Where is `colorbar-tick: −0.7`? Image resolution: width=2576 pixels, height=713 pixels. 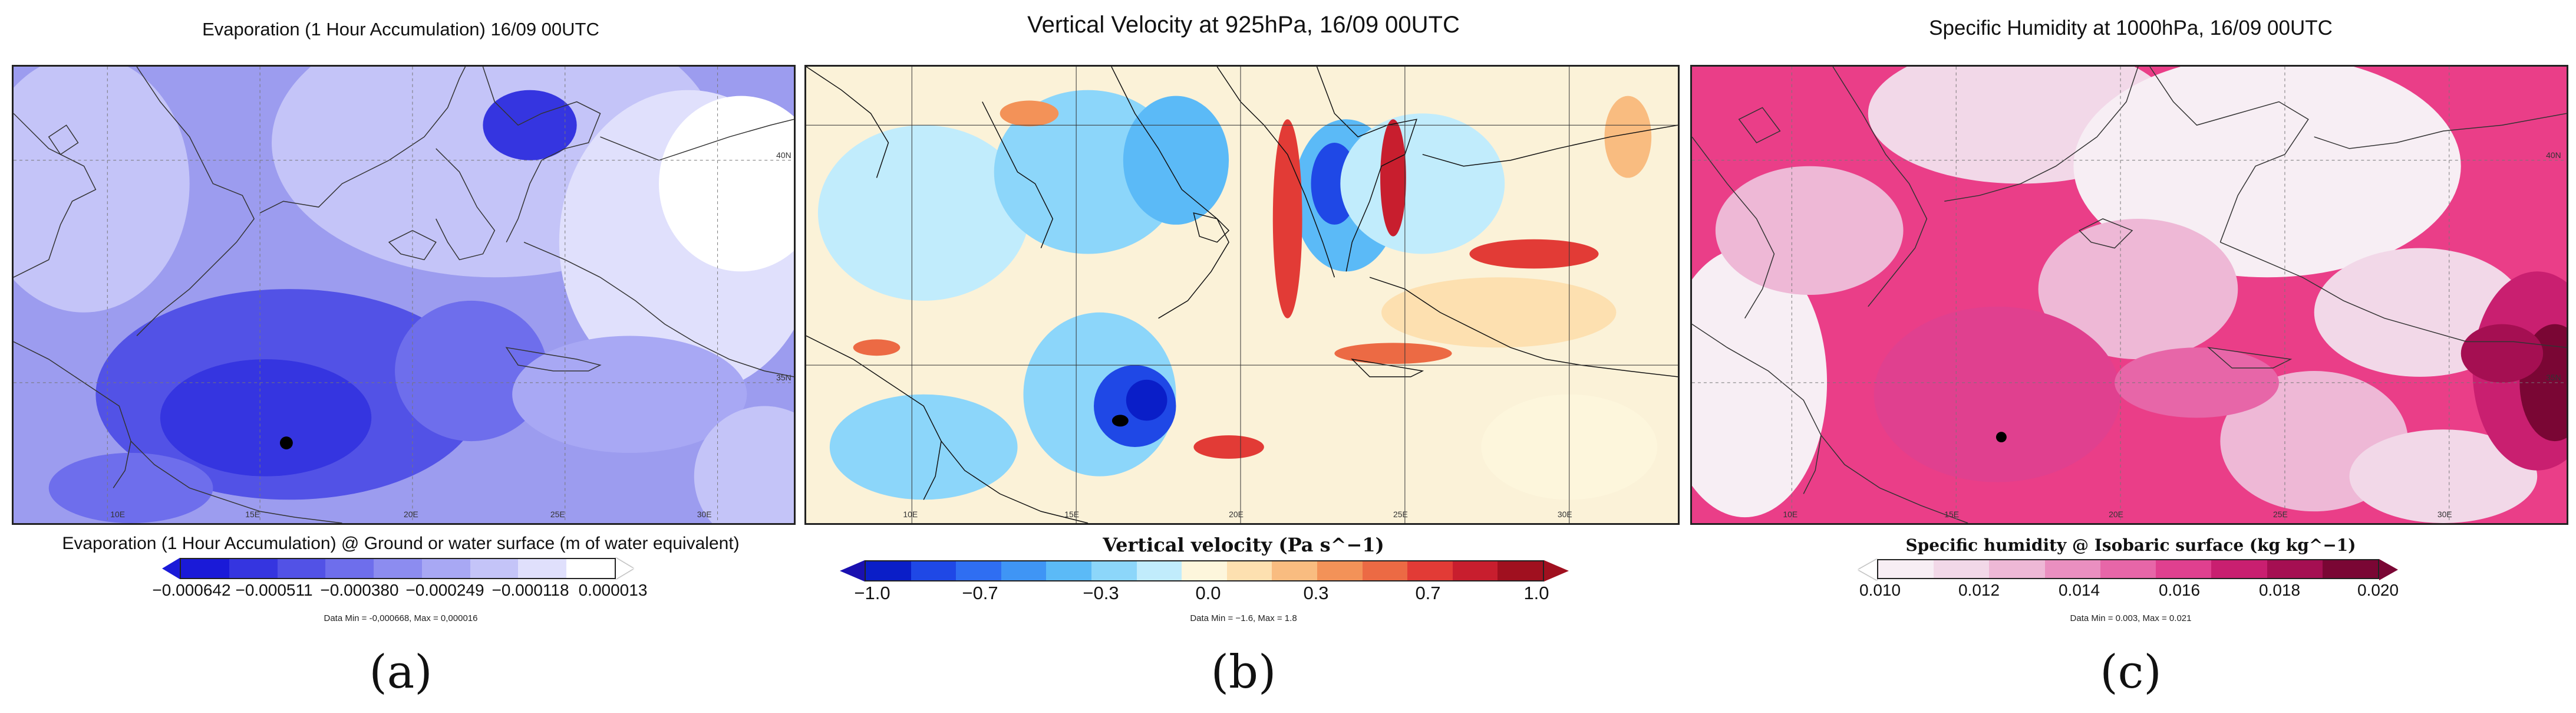
colorbar-tick: −0.7 is located at coordinates (980, 593).